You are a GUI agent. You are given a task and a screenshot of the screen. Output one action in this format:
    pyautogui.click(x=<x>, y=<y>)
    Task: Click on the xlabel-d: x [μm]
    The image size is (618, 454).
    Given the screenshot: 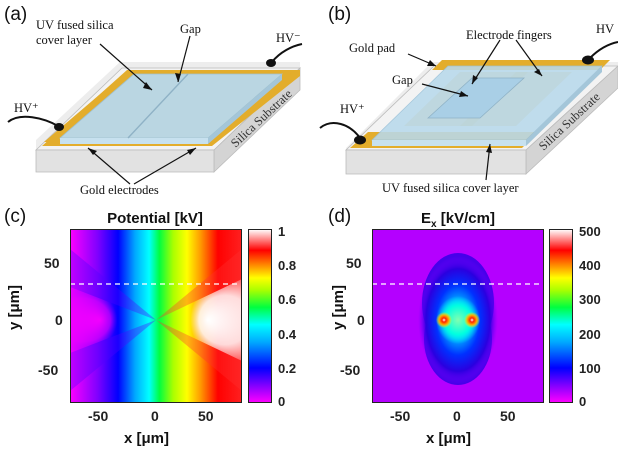 What is the action you would take?
    pyautogui.click(x=449, y=438)
    